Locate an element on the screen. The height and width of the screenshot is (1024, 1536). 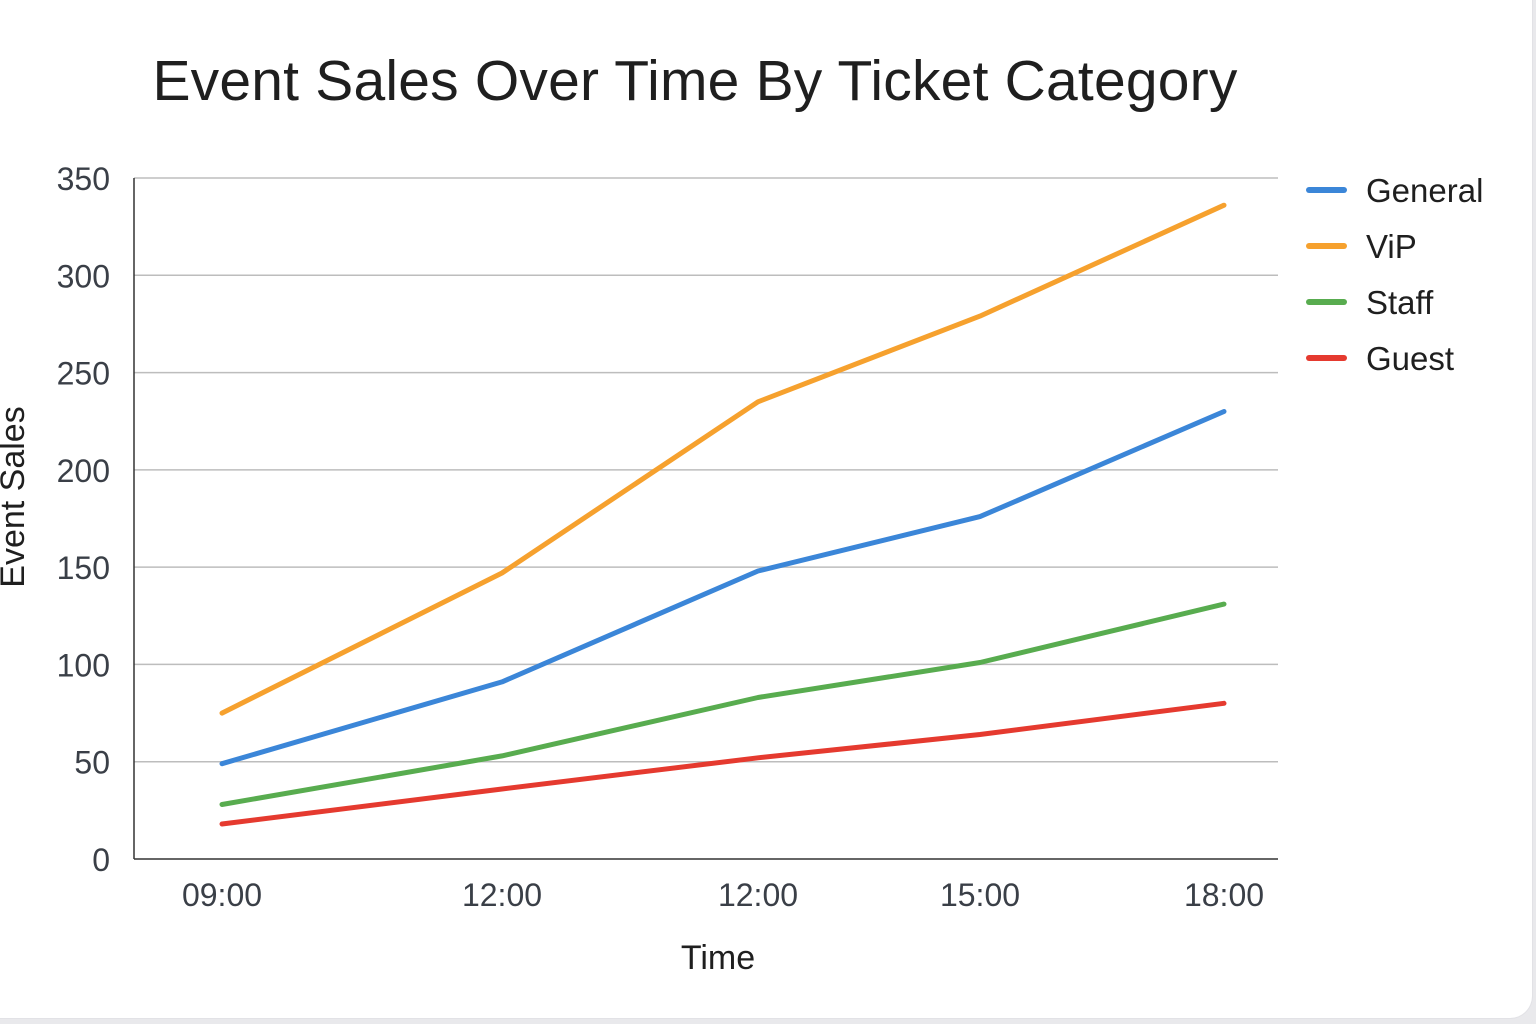
y-tick-label: 50 is located at coordinates (92, 763).